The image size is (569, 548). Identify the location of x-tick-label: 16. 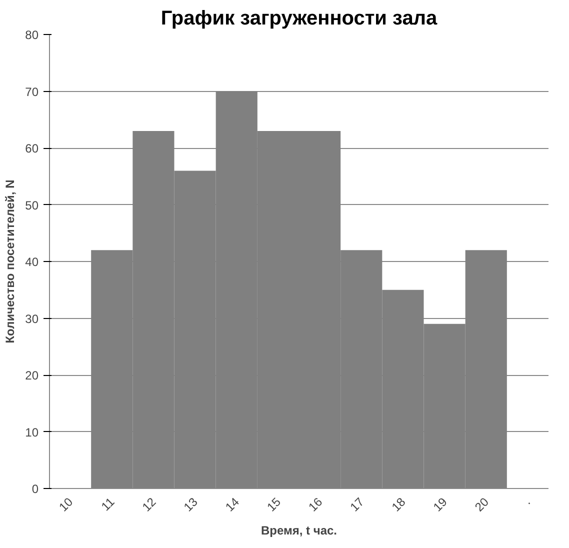
(316, 504).